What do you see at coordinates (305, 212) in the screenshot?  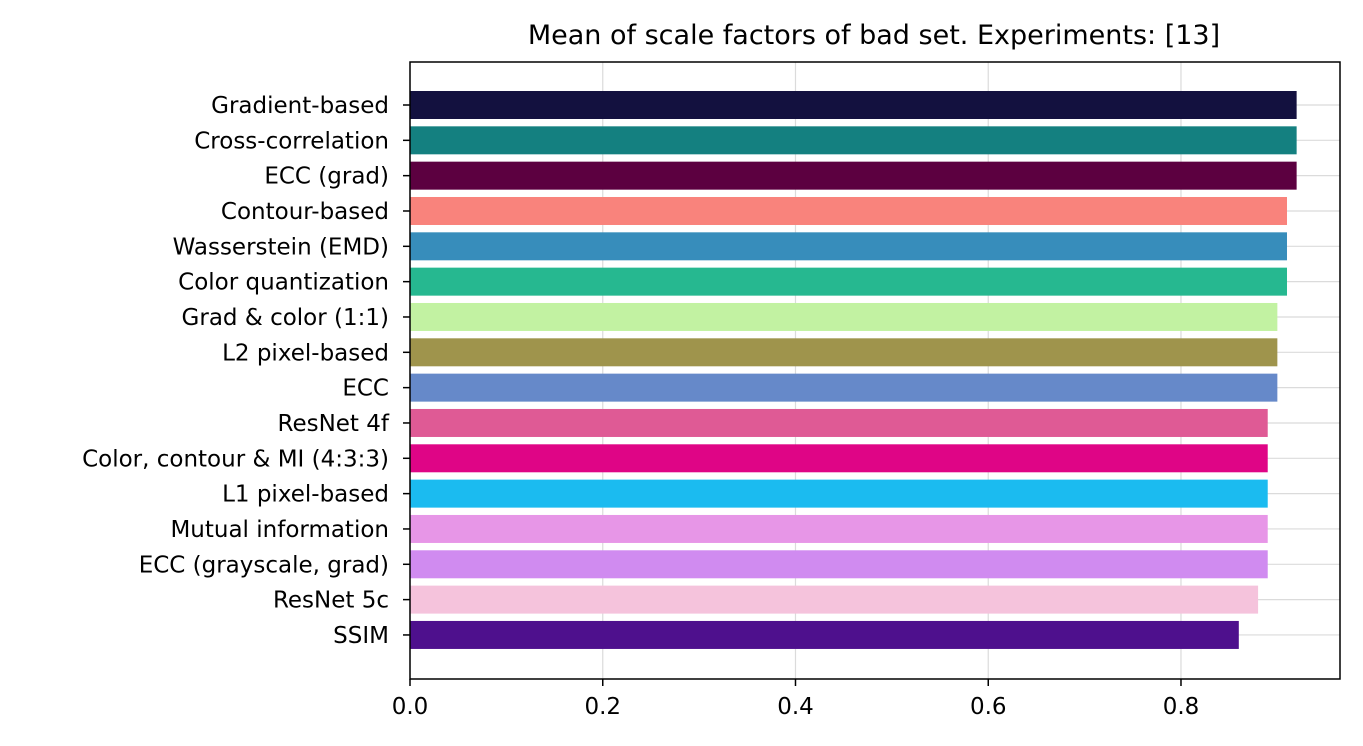 I see `y-tick-label: Contour-based` at bounding box center [305, 212].